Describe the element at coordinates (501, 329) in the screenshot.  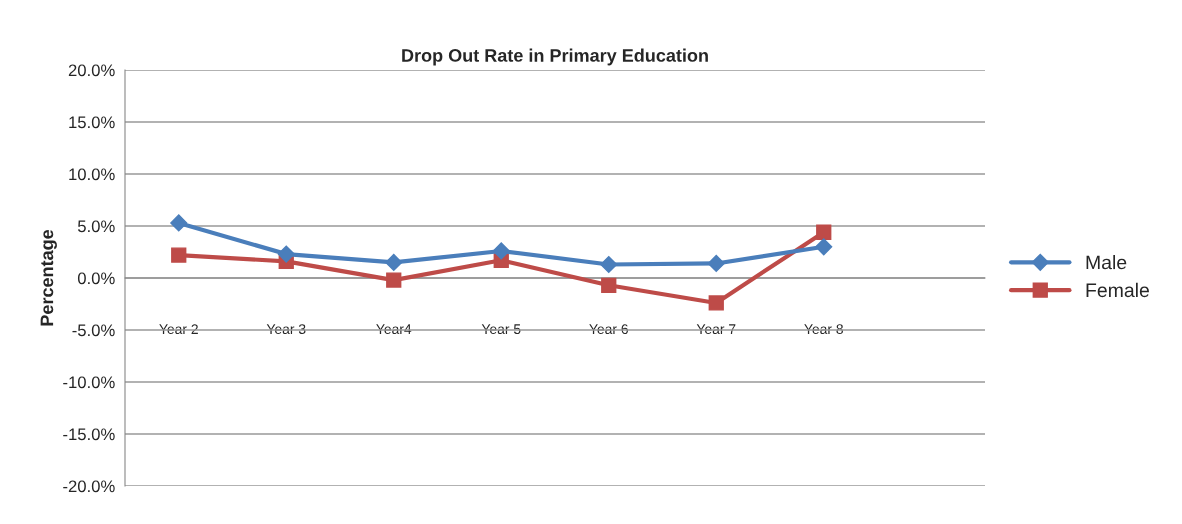
I see `x-tick-label: Year 5` at that location.